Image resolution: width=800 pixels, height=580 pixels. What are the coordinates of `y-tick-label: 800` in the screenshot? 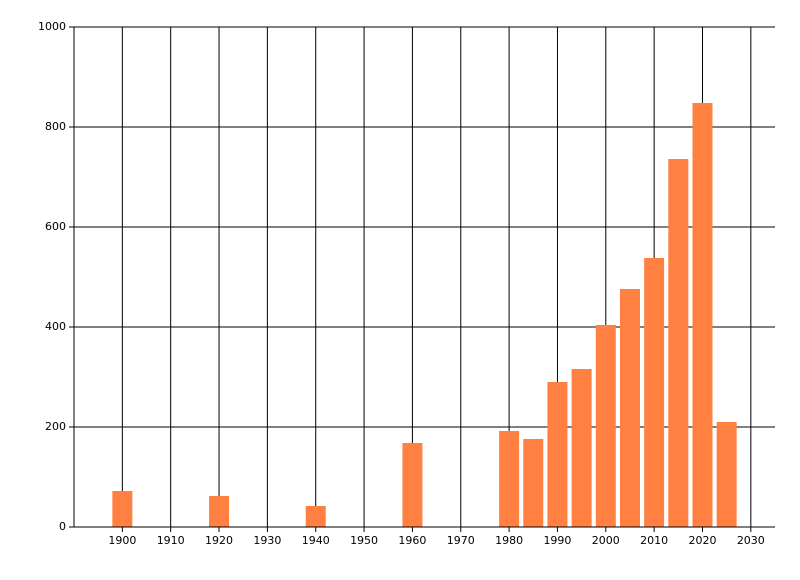 It's located at (55, 126).